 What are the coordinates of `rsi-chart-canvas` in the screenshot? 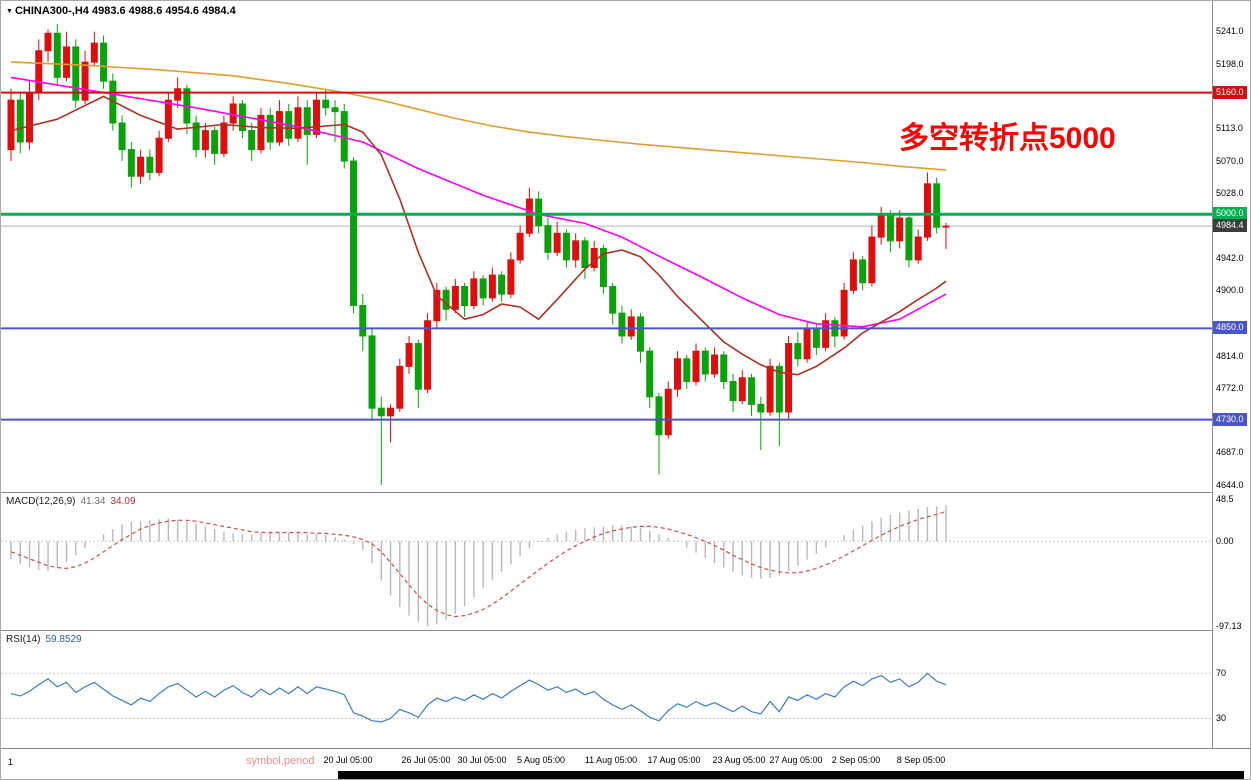 It's located at (606, 689).